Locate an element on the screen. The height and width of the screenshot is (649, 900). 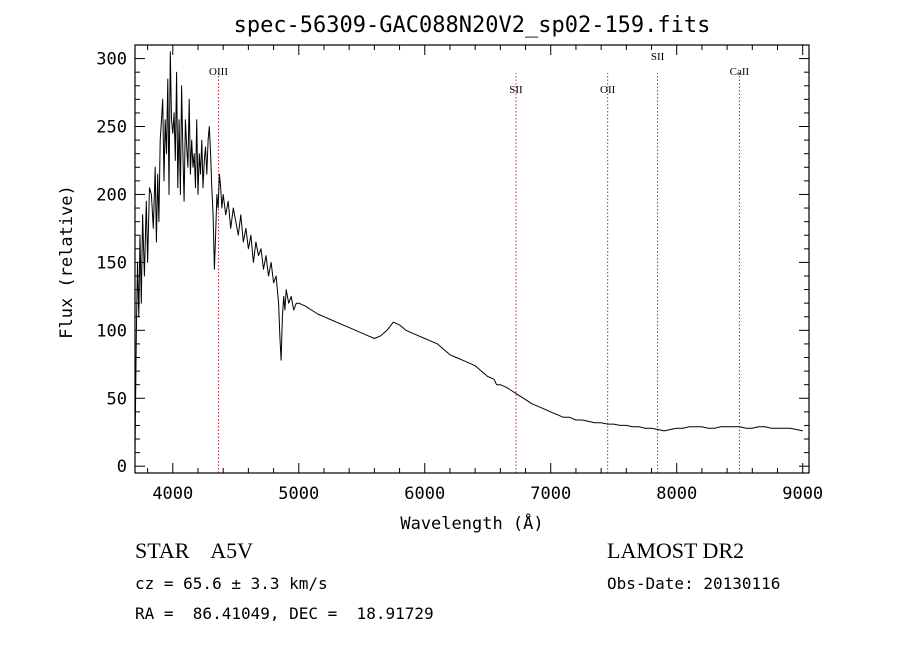
x-tick-label: 4000 is located at coordinates (172, 494).